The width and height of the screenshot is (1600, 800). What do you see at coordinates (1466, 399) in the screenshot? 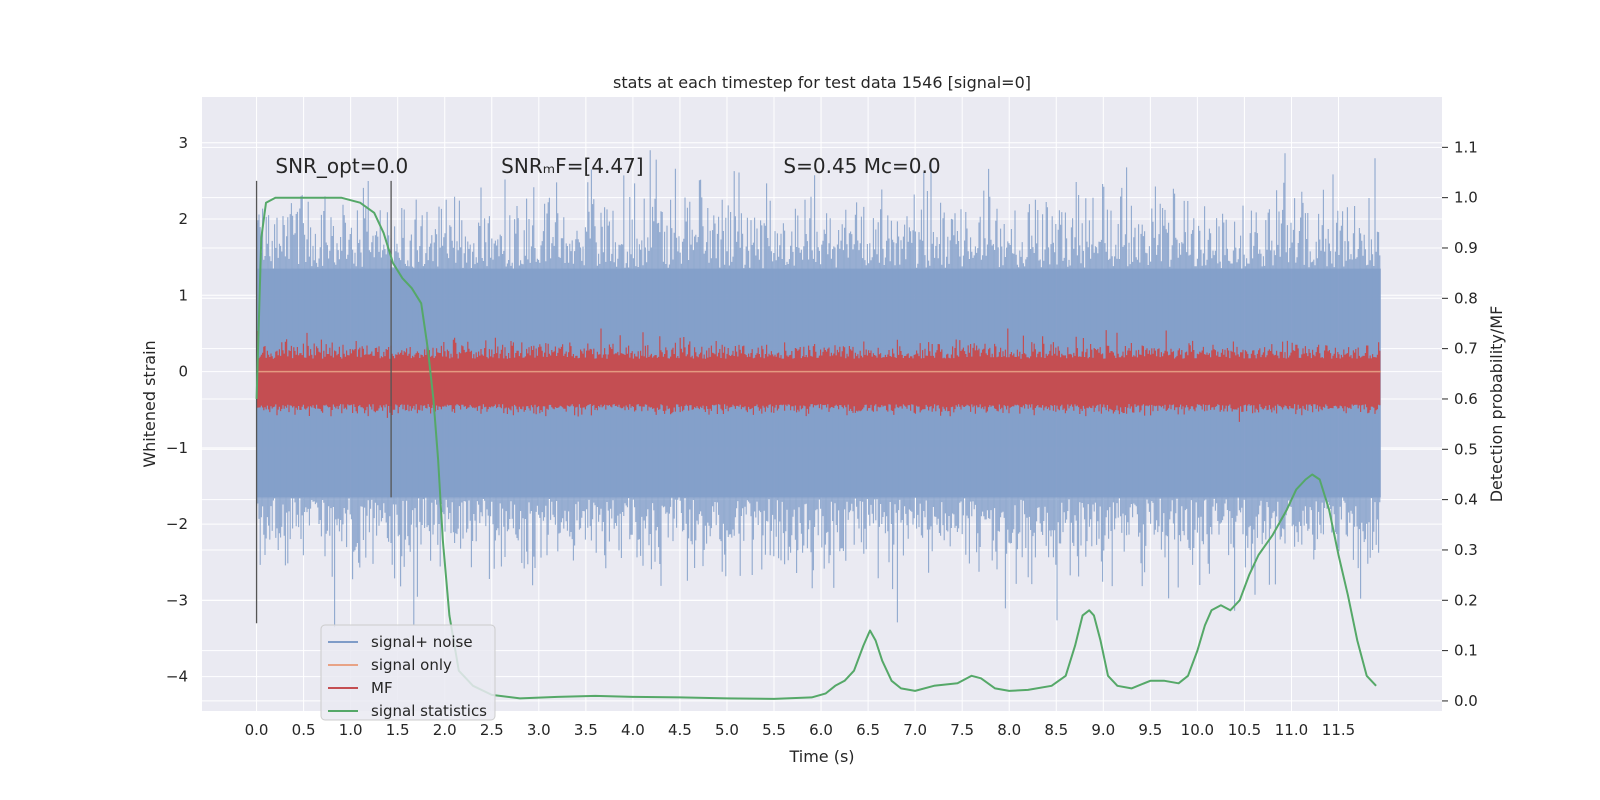
I see `y2-tick-label: 0.6` at bounding box center [1466, 399].